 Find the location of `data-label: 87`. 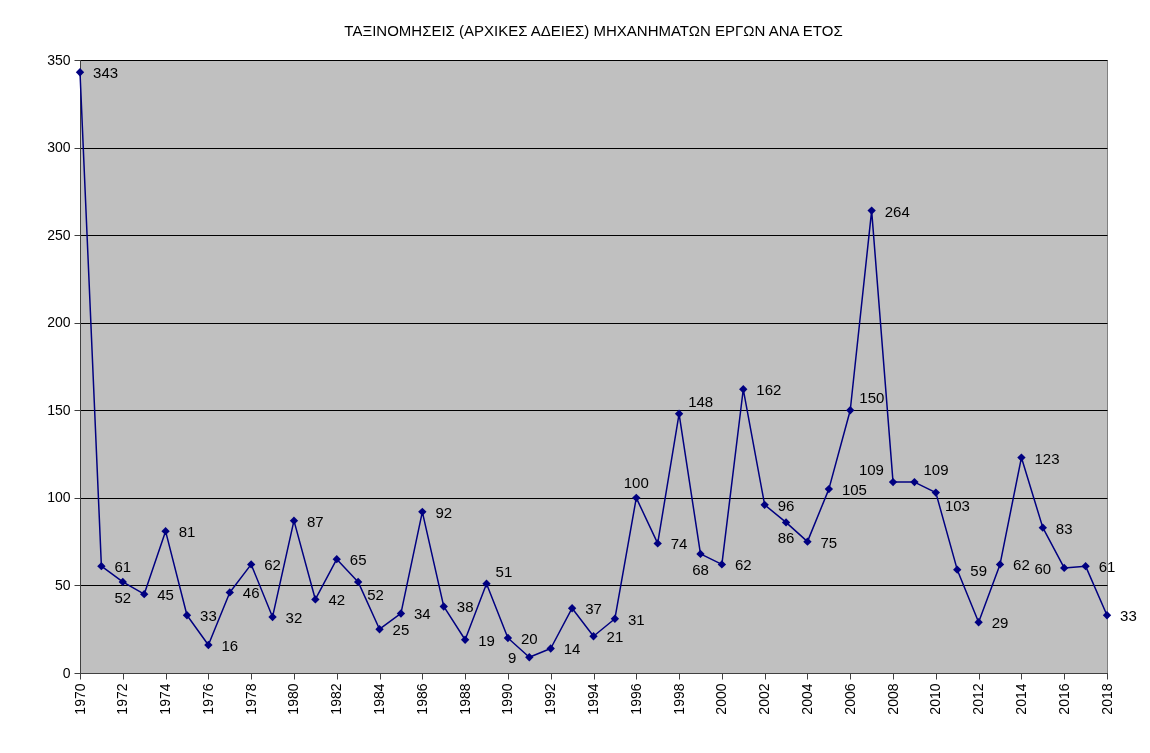

data-label: 87 is located at coordinates (315, 521).